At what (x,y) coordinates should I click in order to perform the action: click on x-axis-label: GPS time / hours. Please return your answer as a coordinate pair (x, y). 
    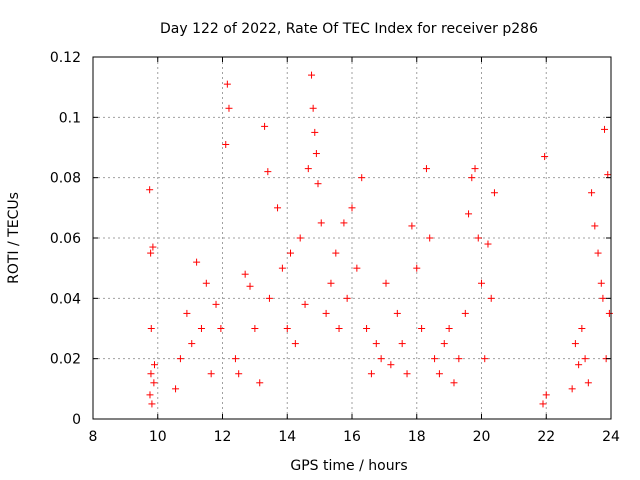
    Looking at the image, I should click on (348, 466).